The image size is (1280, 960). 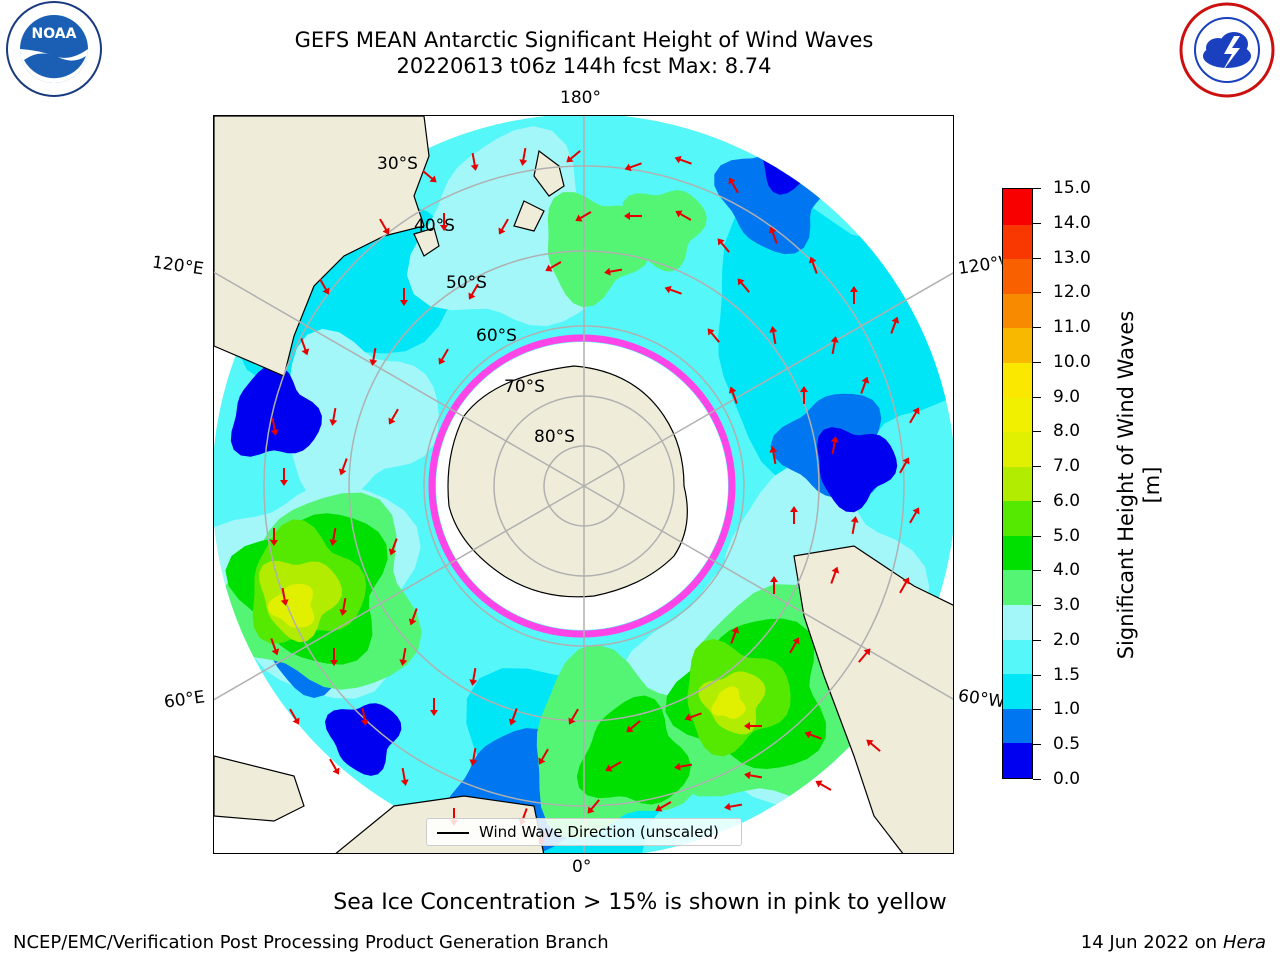 What do you see at coordinates (1244, 942) in the screenshot?
I see `credit-machine: Hera` at bounding box center [1244, 942].